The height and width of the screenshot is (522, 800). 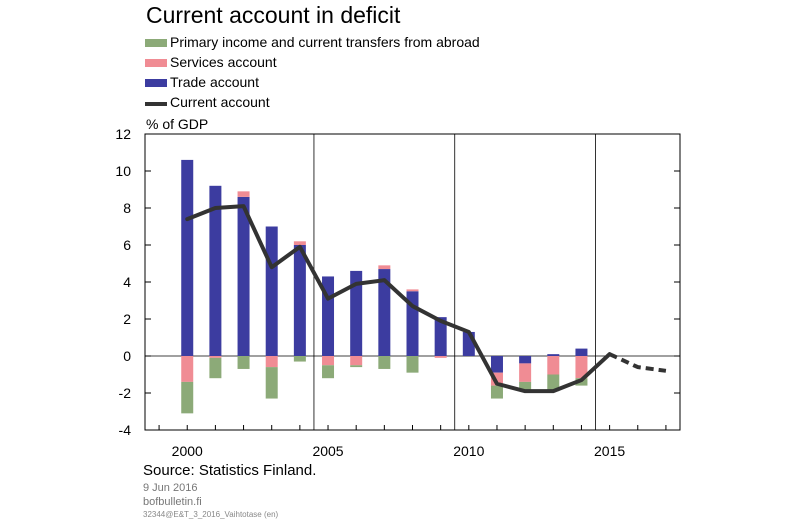 I want to click on bar-trade-2011, so click(x=496, y=364).